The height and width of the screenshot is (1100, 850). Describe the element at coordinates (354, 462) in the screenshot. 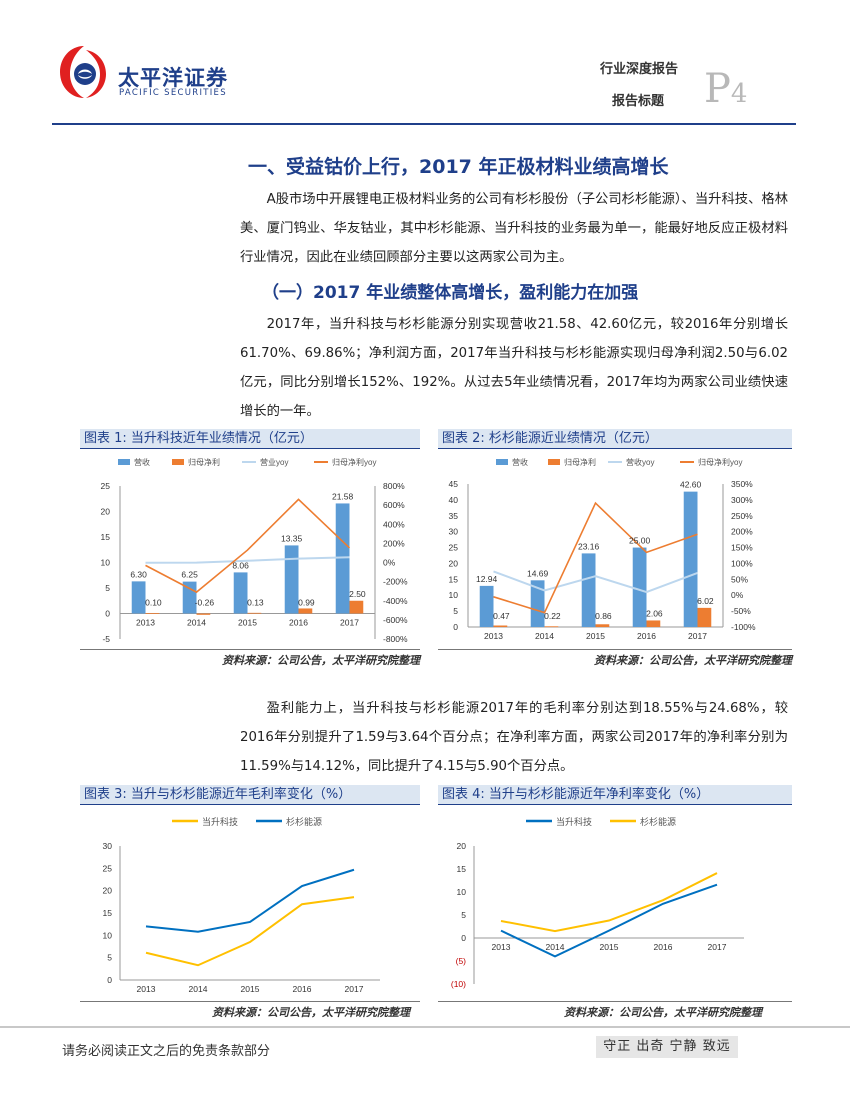

I see `legend-label: 归母净利yoy` at that location.